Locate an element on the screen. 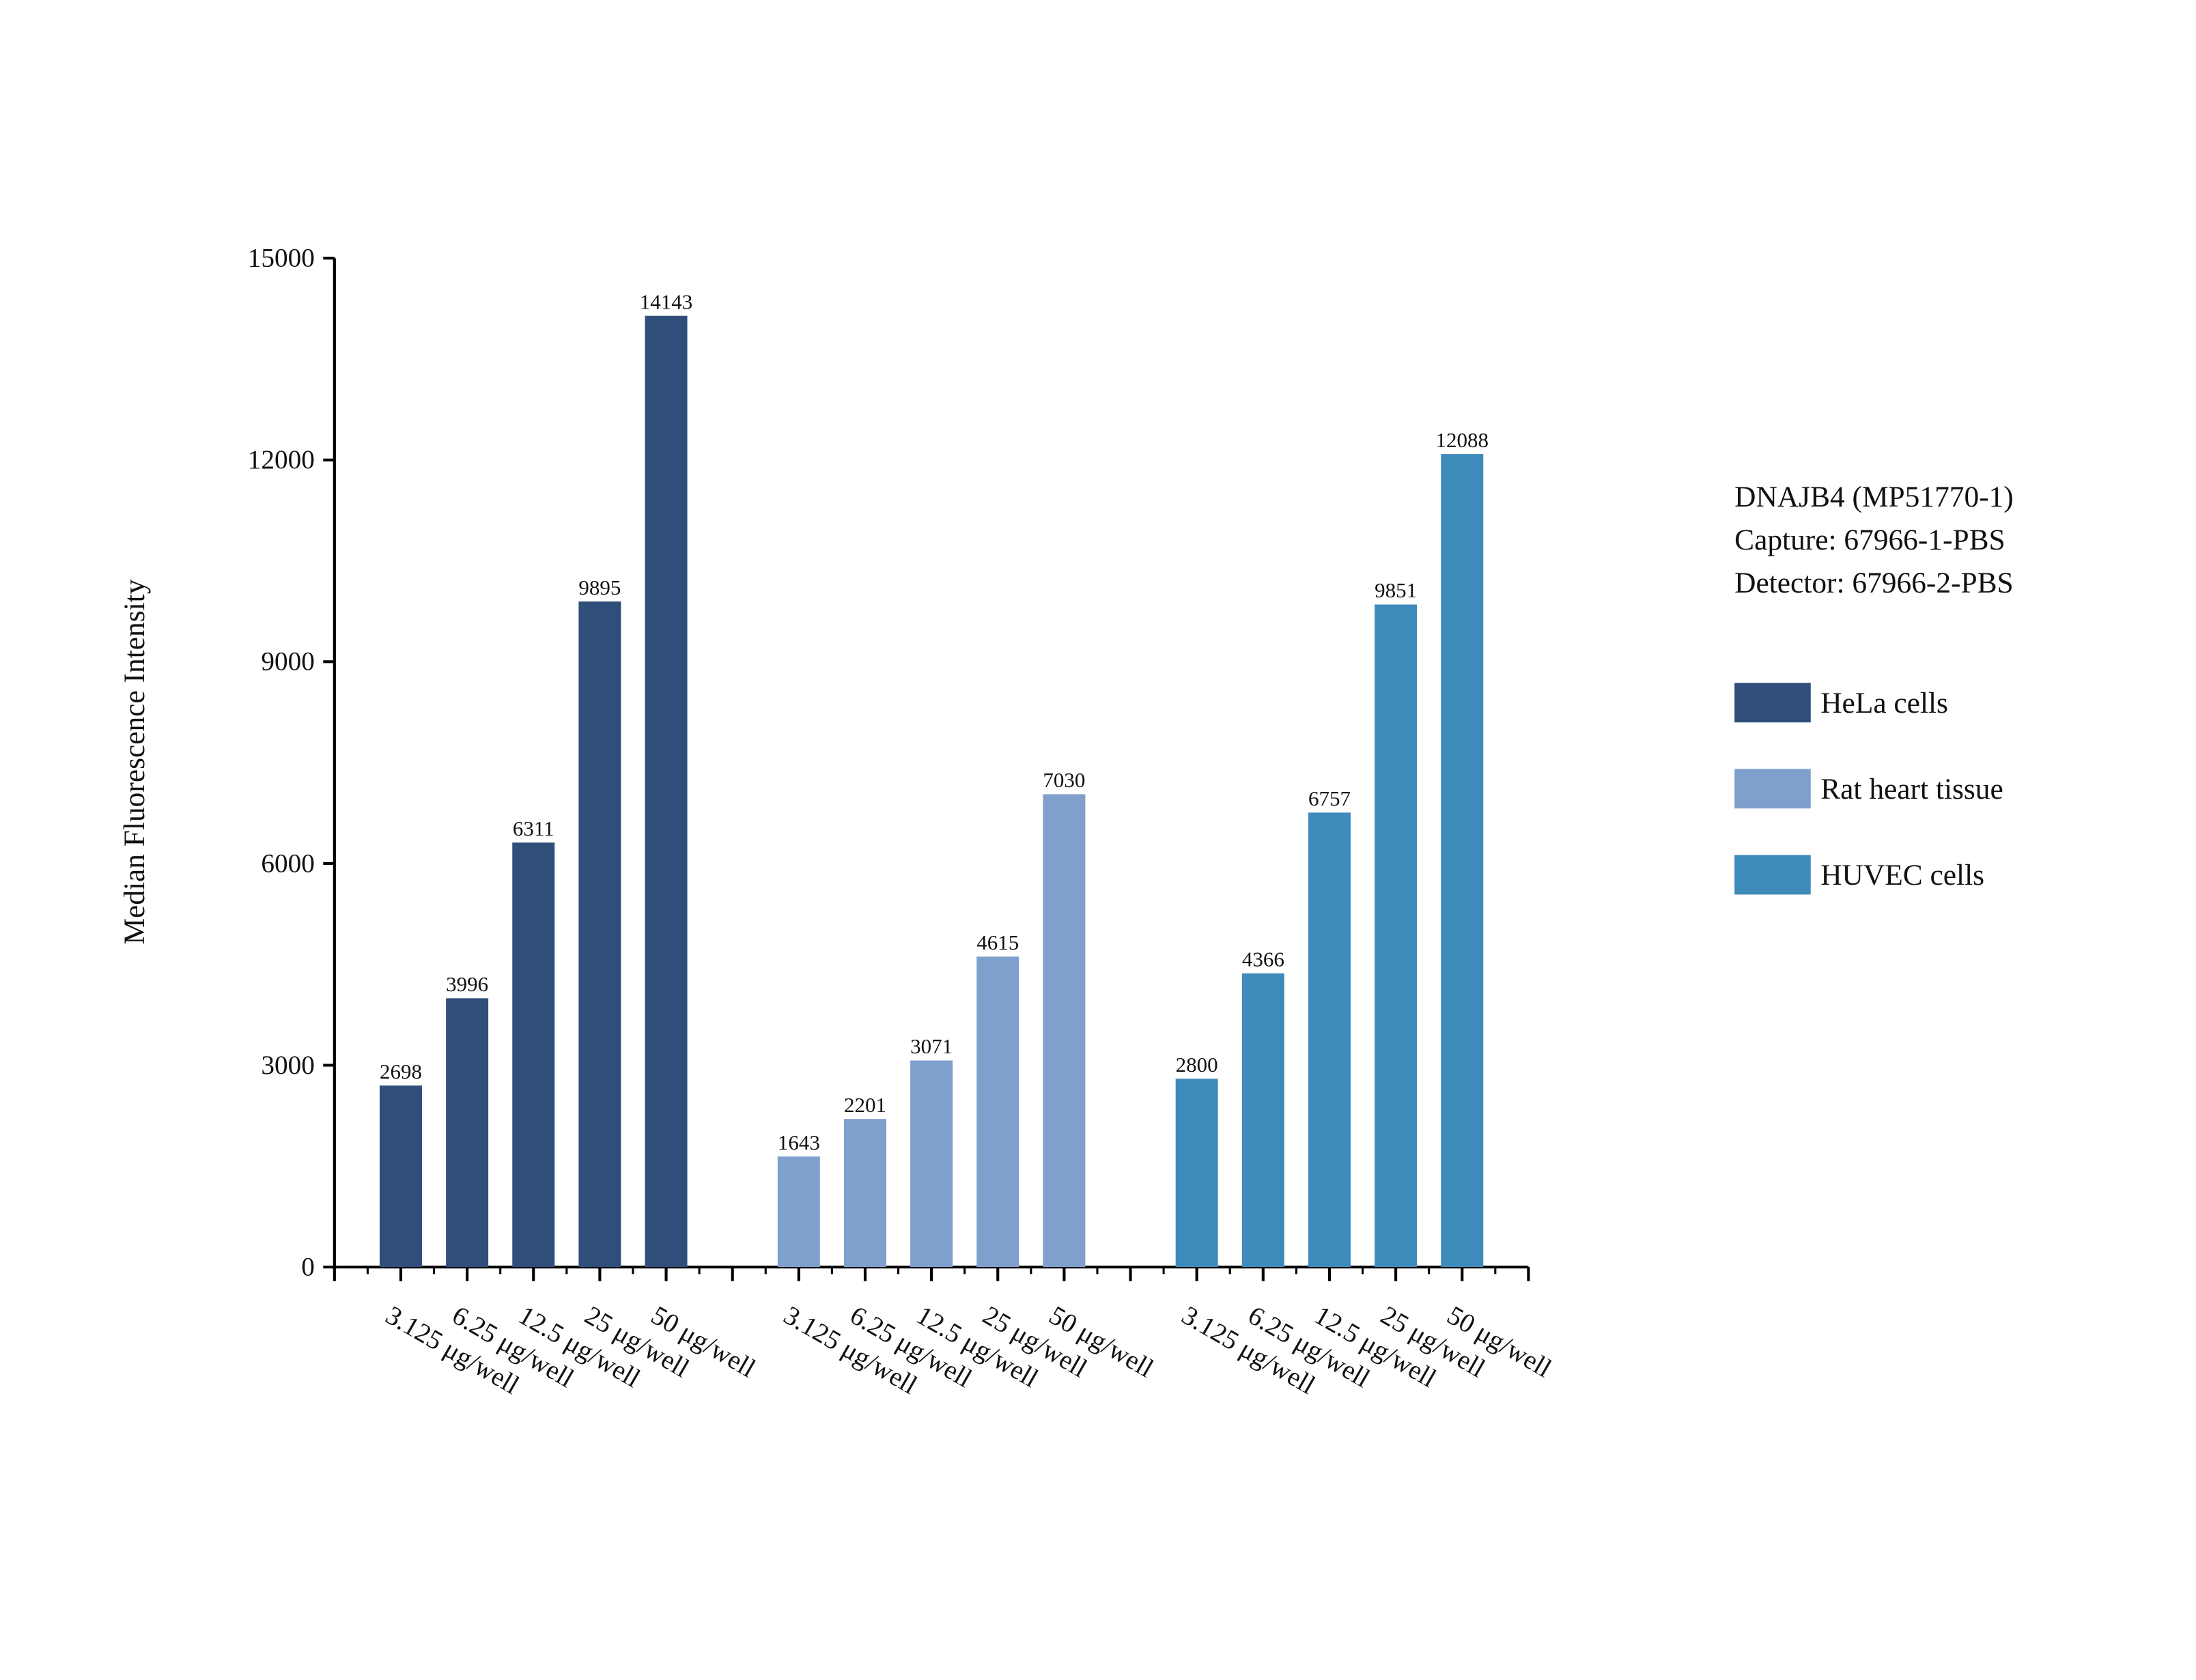 Image resolution: width=2196 pixels, height=1680 pixels. y-tick-label: 9000 is located at coordinates (287, 662).